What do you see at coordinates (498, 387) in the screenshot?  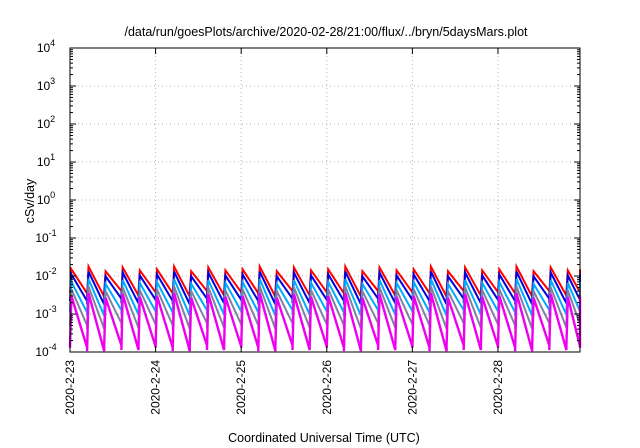 I see `x-tick-label: 2020-2-28` at bounding box center [498, 387].